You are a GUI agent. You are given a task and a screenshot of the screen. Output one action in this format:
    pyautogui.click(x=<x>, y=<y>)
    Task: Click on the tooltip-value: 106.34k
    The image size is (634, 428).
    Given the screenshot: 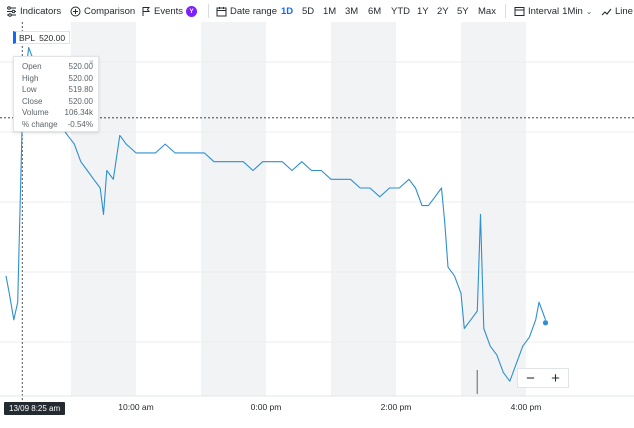 What is the action you would take?
    pyautogui.click(x=78, y=113)
    